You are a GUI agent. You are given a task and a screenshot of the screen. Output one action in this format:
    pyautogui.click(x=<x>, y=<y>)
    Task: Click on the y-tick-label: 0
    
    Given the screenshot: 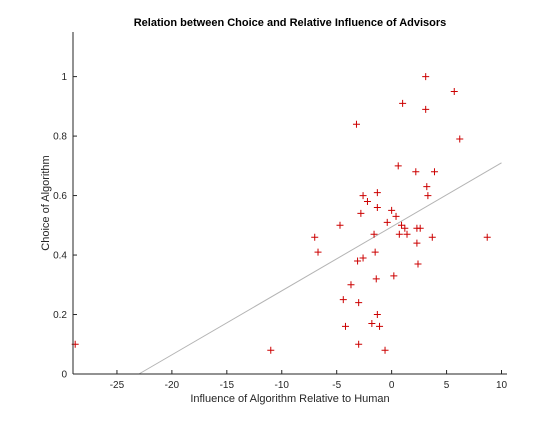 What is the action you would take?
    pyautogui.click(x=64, y=375)
    